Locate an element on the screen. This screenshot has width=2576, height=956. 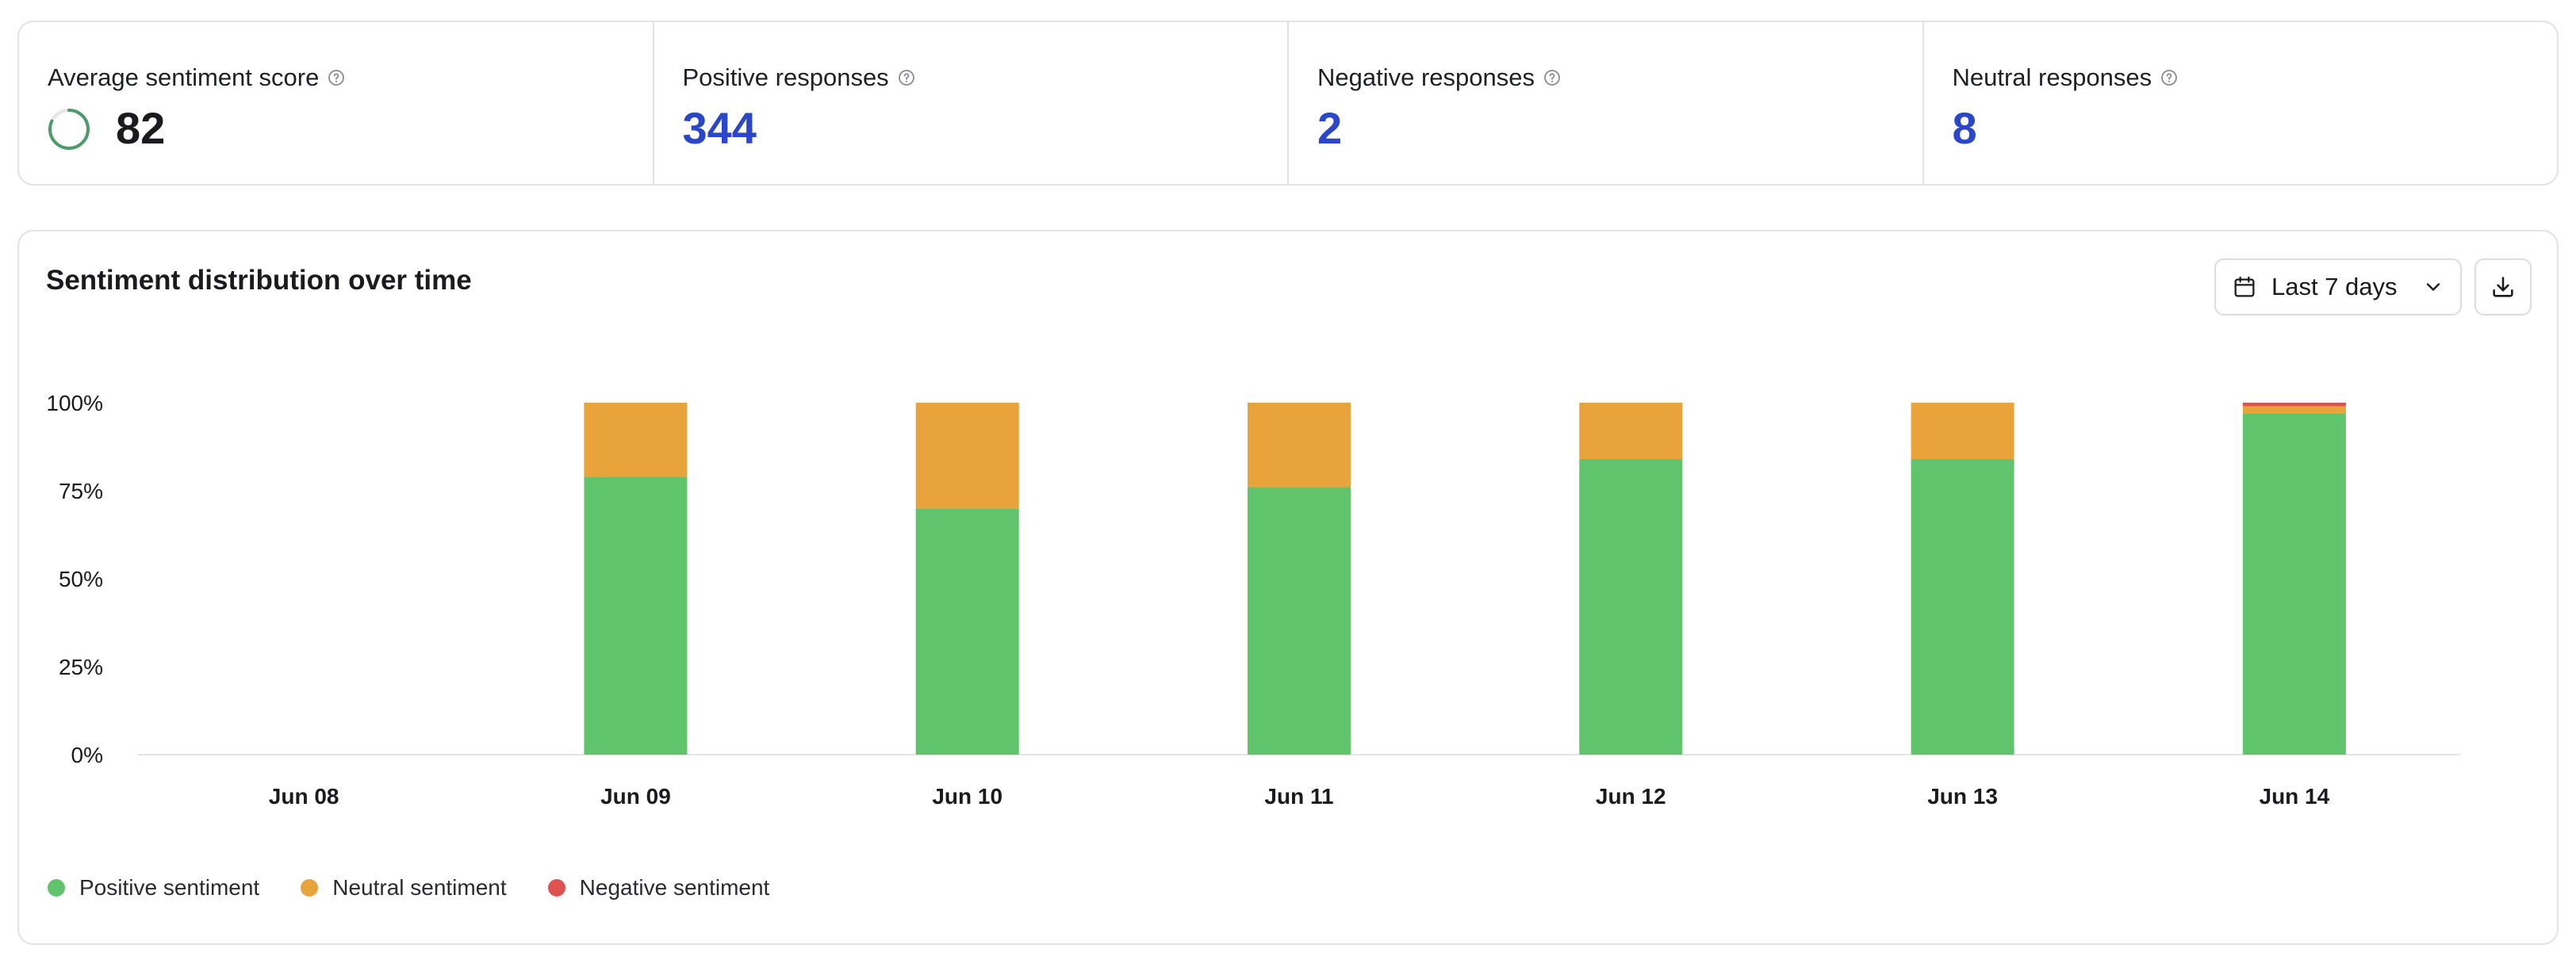
legend-item: Neutral sentiment is located at coordinates (404, 888).